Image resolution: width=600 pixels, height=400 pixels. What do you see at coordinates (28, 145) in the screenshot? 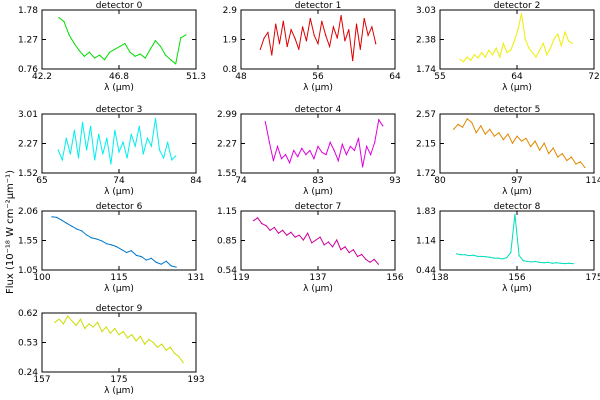
I see `y-tick-label: 2.27` at bounding box center [28, 145].